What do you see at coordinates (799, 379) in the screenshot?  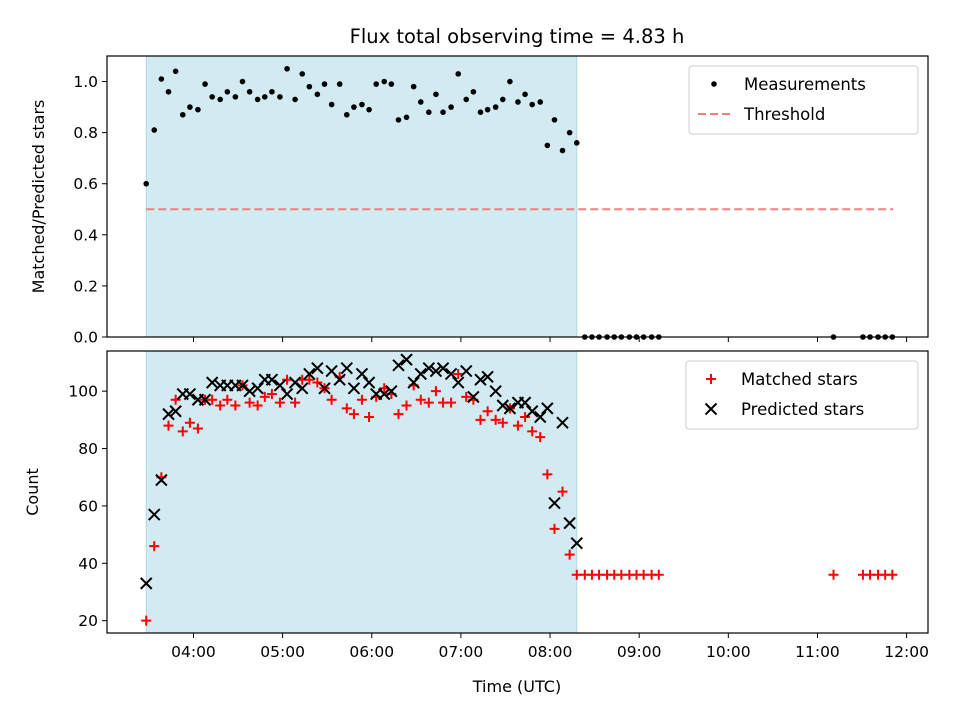 I see `legend-label: Matched stars` at bounding box center [799, 379].